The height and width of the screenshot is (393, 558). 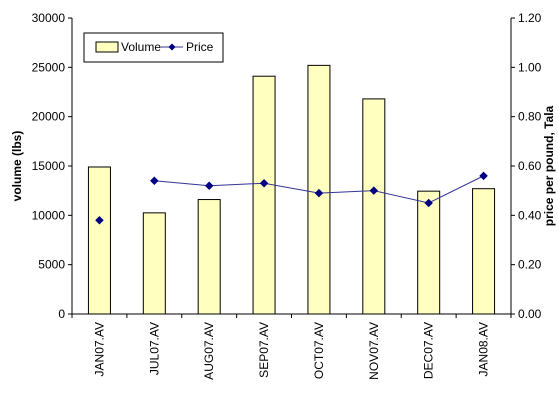 I want to click on legend: Volume Price, so click(x=153, y=47).